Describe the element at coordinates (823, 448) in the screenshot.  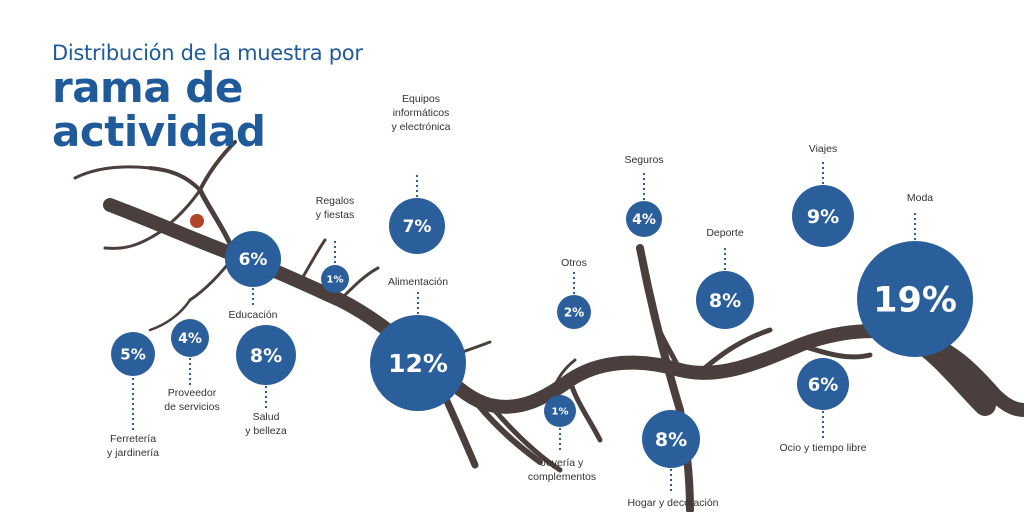
I see `category-label-ocio-y-tiempo-libre: Ocio y tiempo libre` at that location.